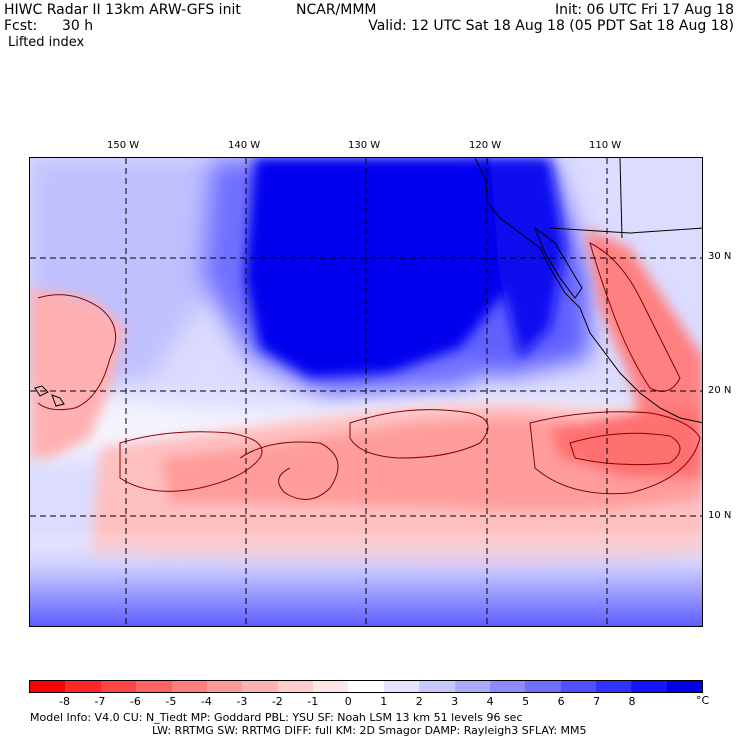  I want to click on core-blue, so click(405, 268).